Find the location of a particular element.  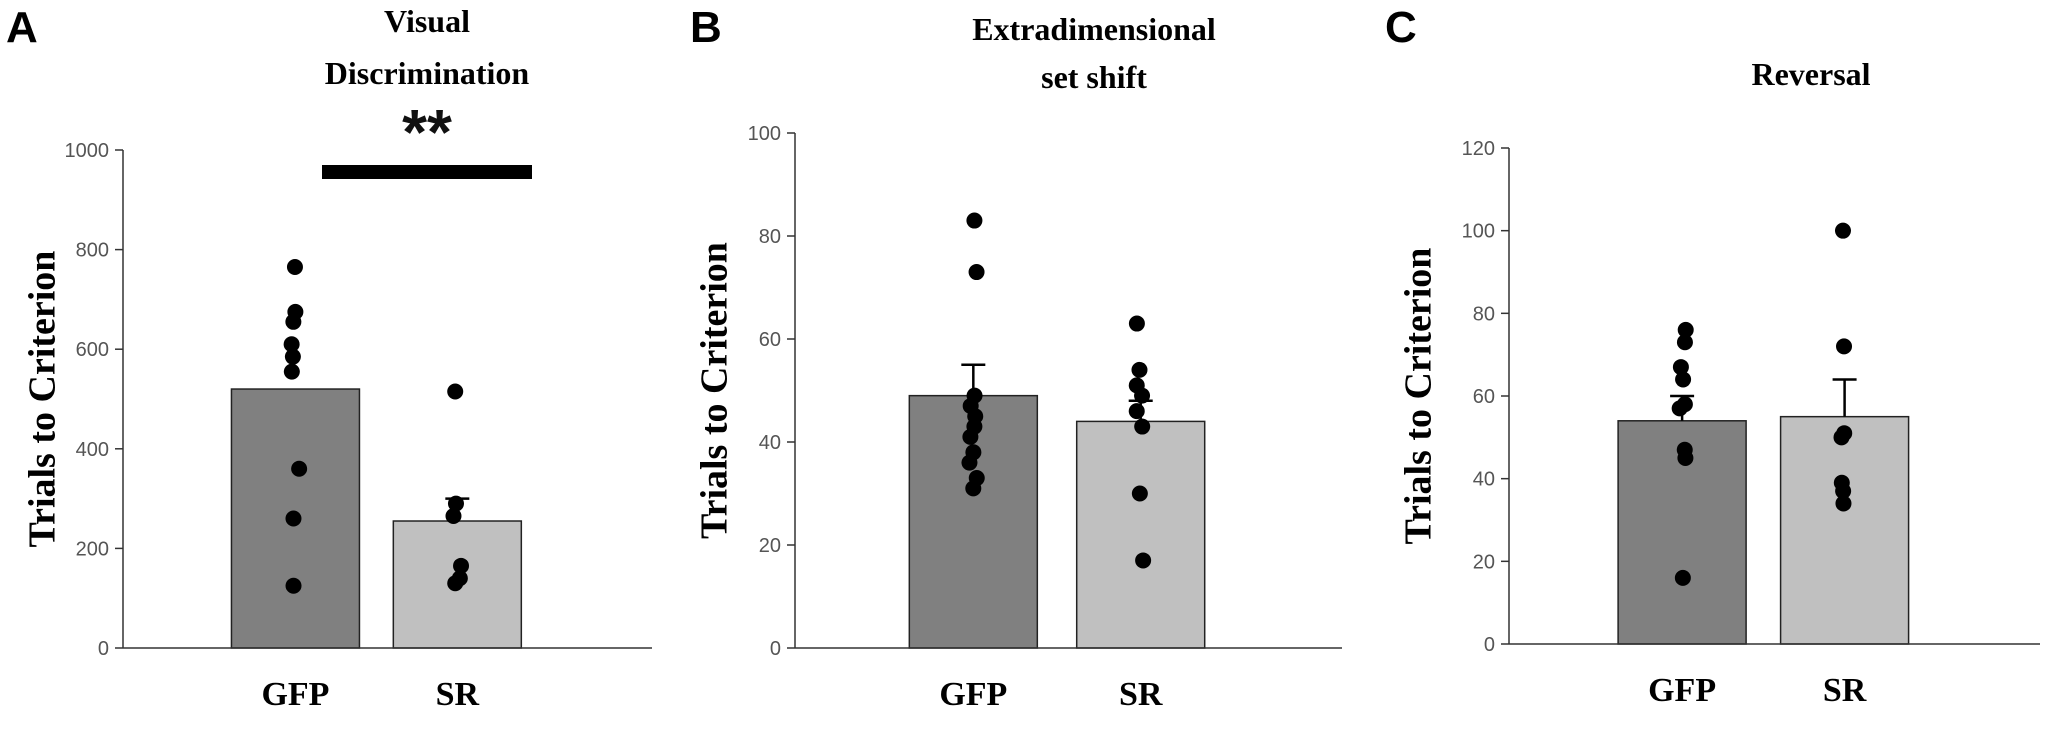

y-tick-label: 800 is located at coordinates (92, 251).